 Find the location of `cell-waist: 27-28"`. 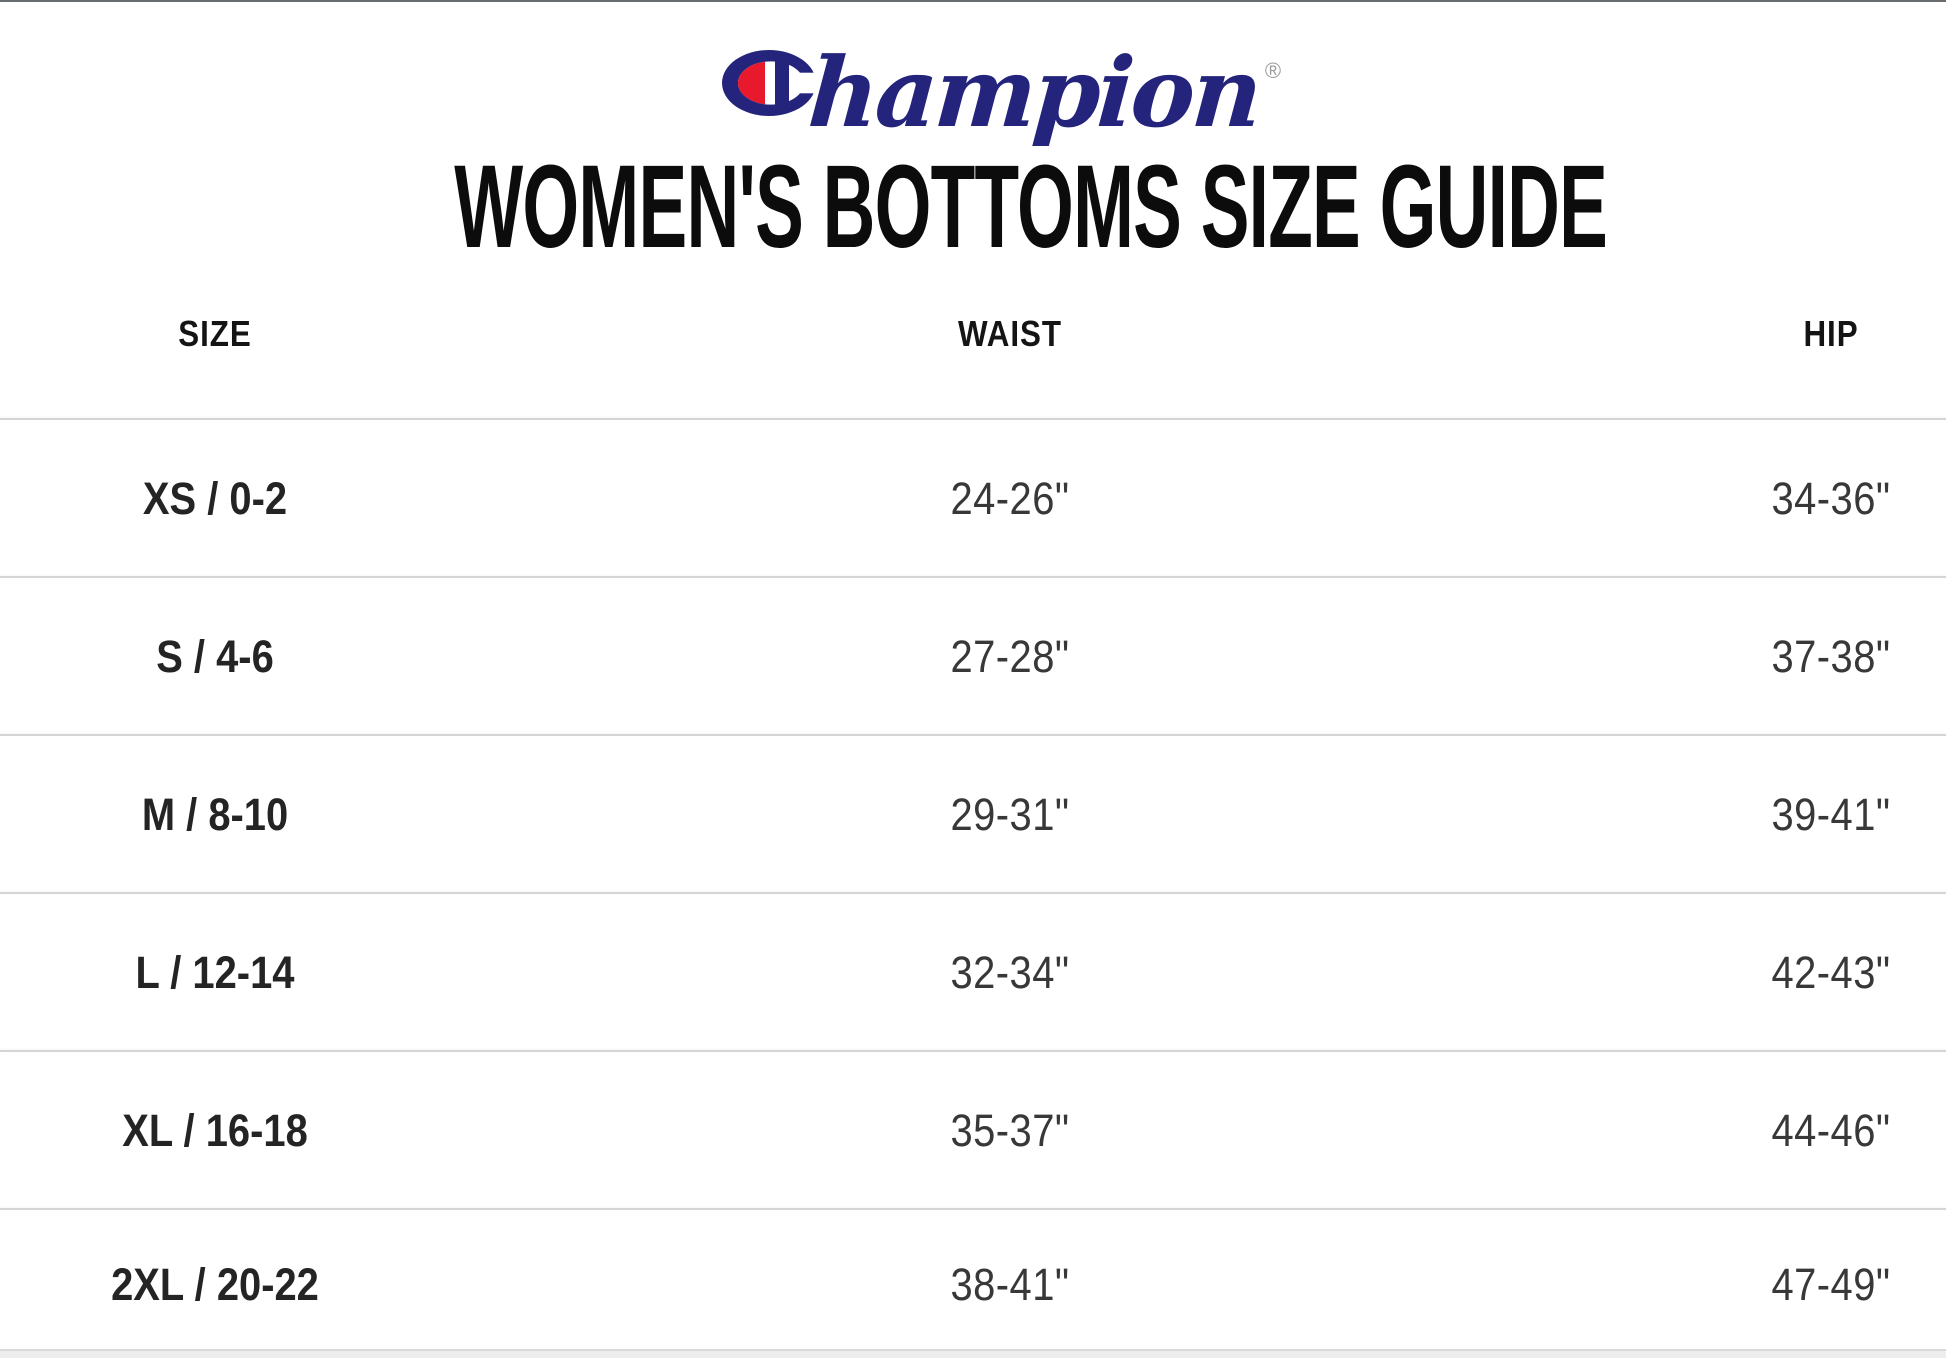

cell-waist: 27-28" is located at coordinates (1010, 656).